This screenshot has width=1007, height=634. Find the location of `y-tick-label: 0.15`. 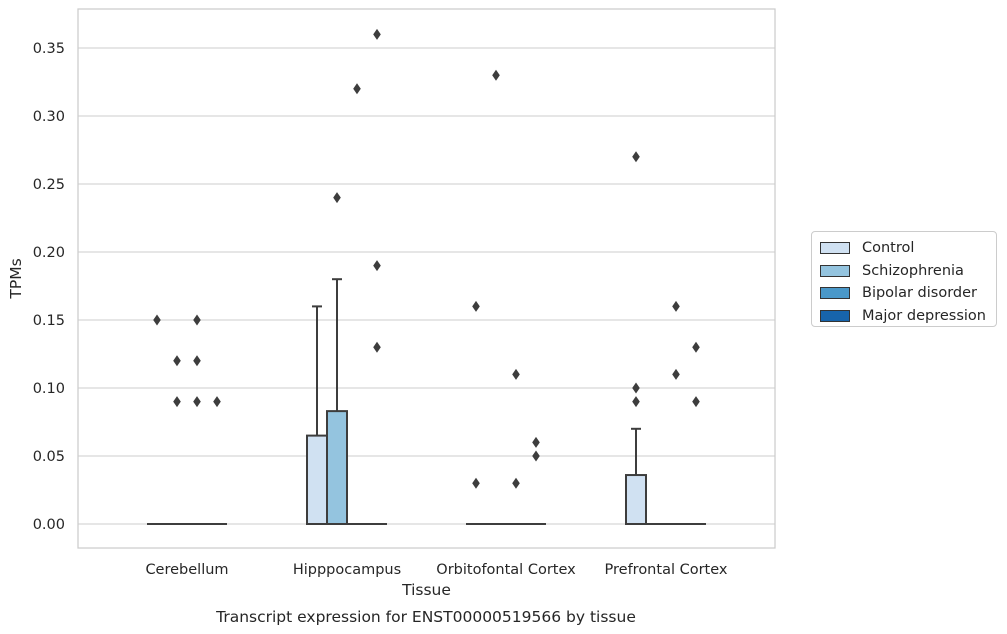

y-tick-label: 0.15 is located at coordinates (49, 321).